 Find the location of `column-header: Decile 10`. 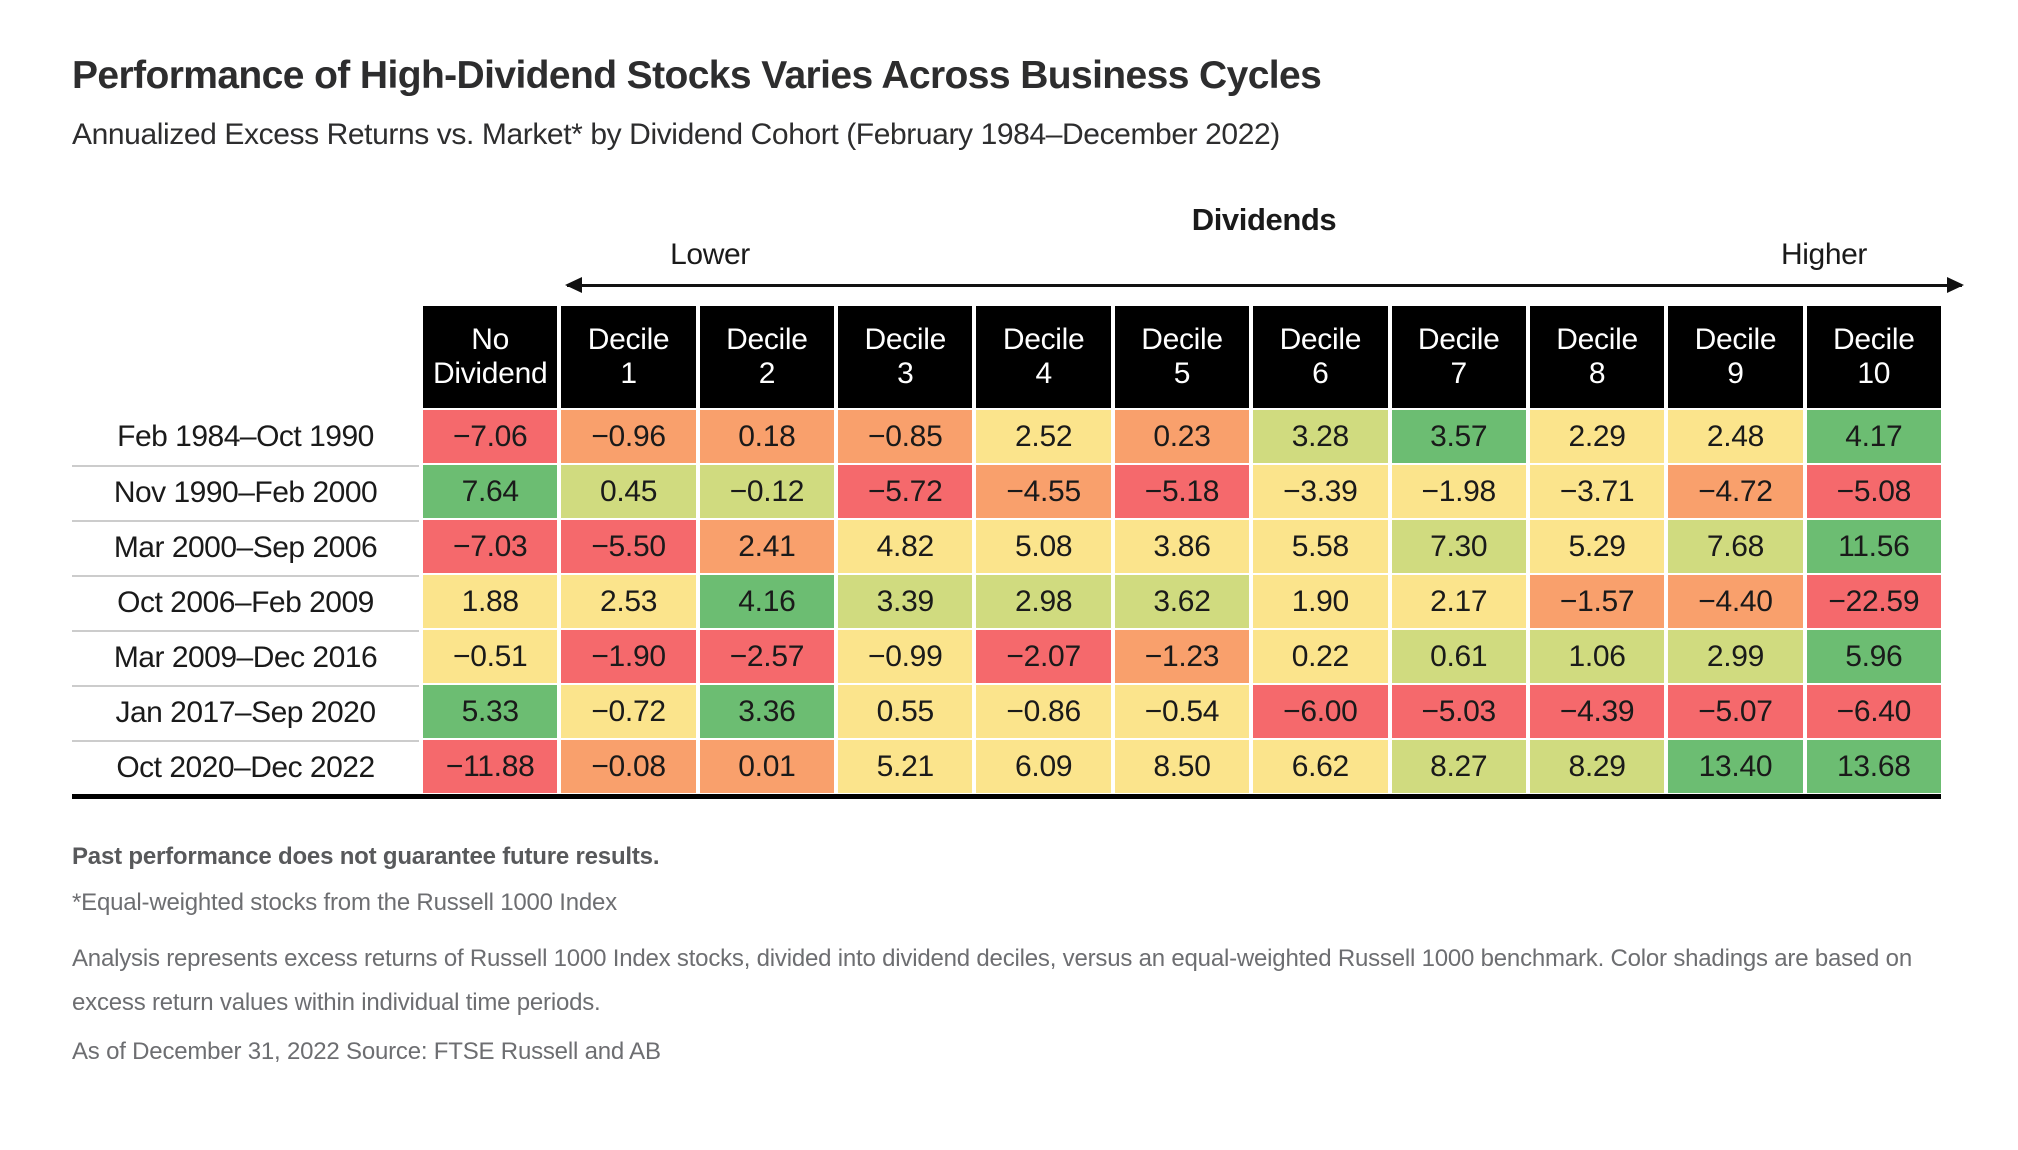

column-header: Decile 10 is located at coordinates (1873, 357).